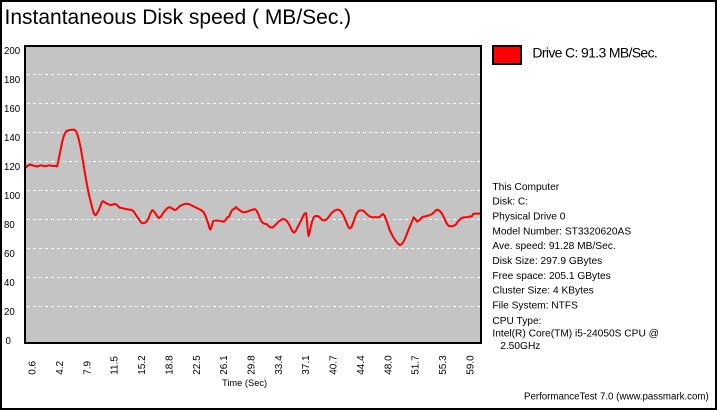  I want to click on svg-text: 7.9, so click(87, 367).